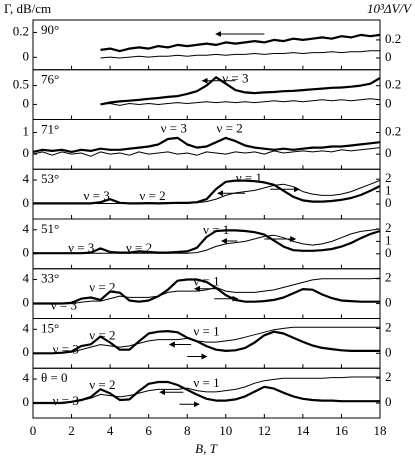  I want to click on panel-label: 76°, so click(50, 79).